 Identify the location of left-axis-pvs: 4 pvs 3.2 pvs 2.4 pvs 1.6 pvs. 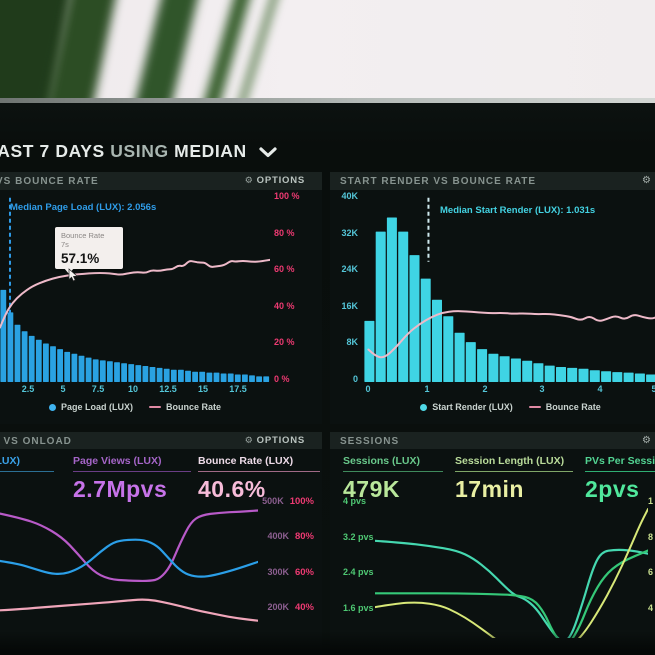
(358, 554).